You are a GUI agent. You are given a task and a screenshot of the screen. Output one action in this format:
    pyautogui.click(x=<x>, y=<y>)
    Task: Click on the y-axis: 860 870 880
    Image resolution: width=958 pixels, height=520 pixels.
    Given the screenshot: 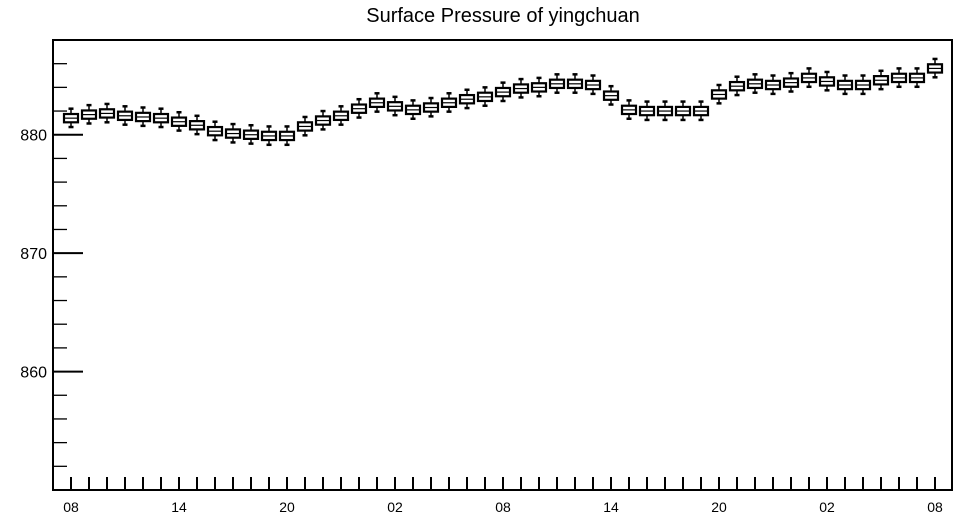 What is the action you would take?
    pyautogui.click(x=51, y=265)
    